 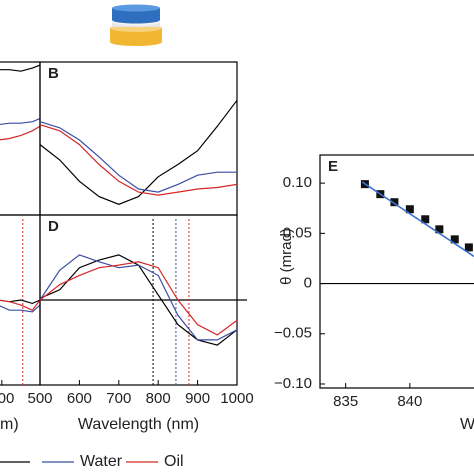 I want to click on y-tick-label: −0.05, so click(x=293, y=333).